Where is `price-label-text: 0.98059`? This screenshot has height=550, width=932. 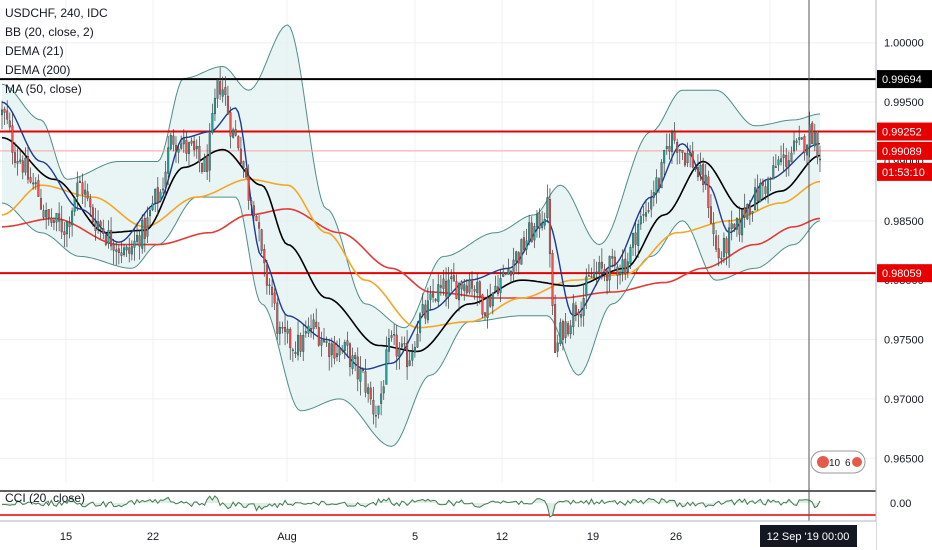 price-label-text: 0.98059 is located at coordinates (902, 274).